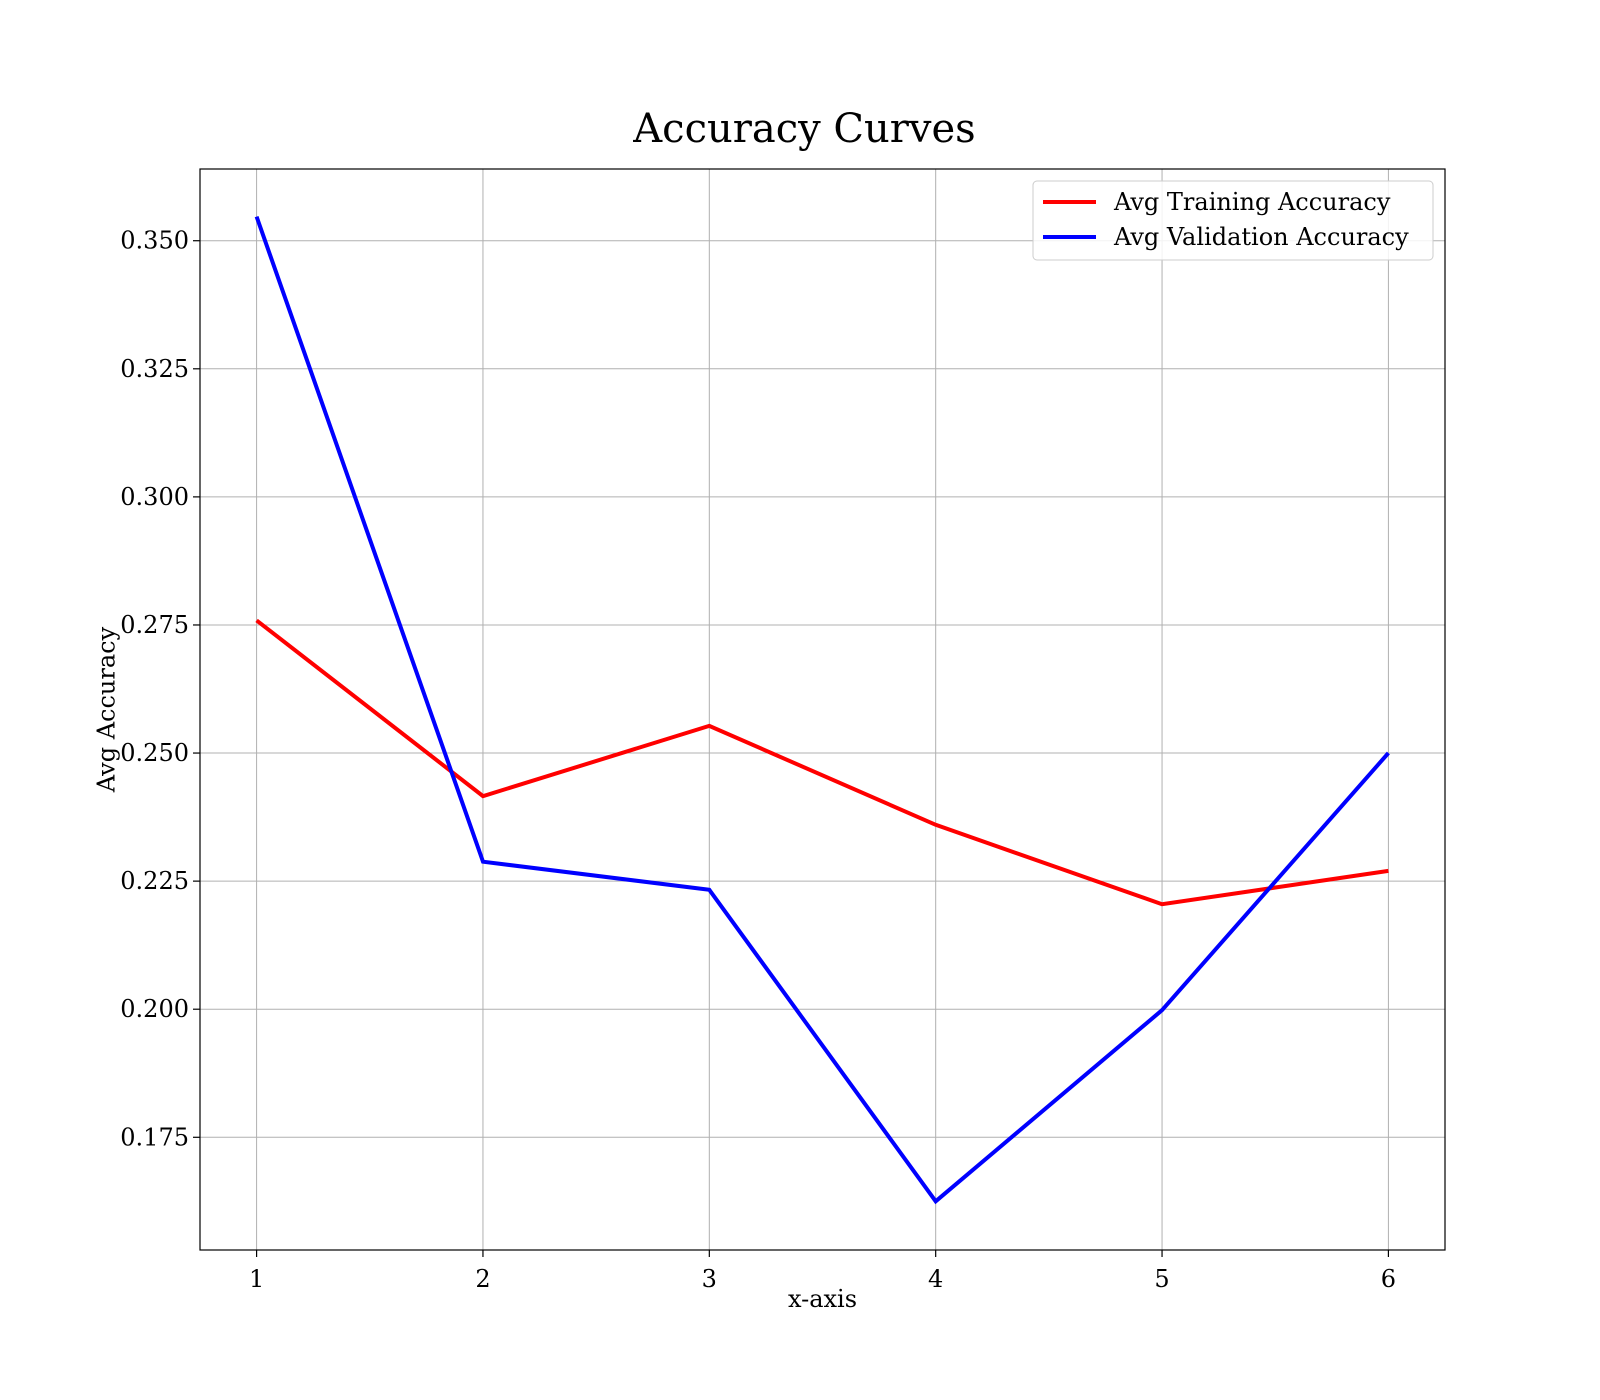  Describe the element at coordinates (1161, 1279) in the screenshot. I see `x-tick-label: 5` at that location.